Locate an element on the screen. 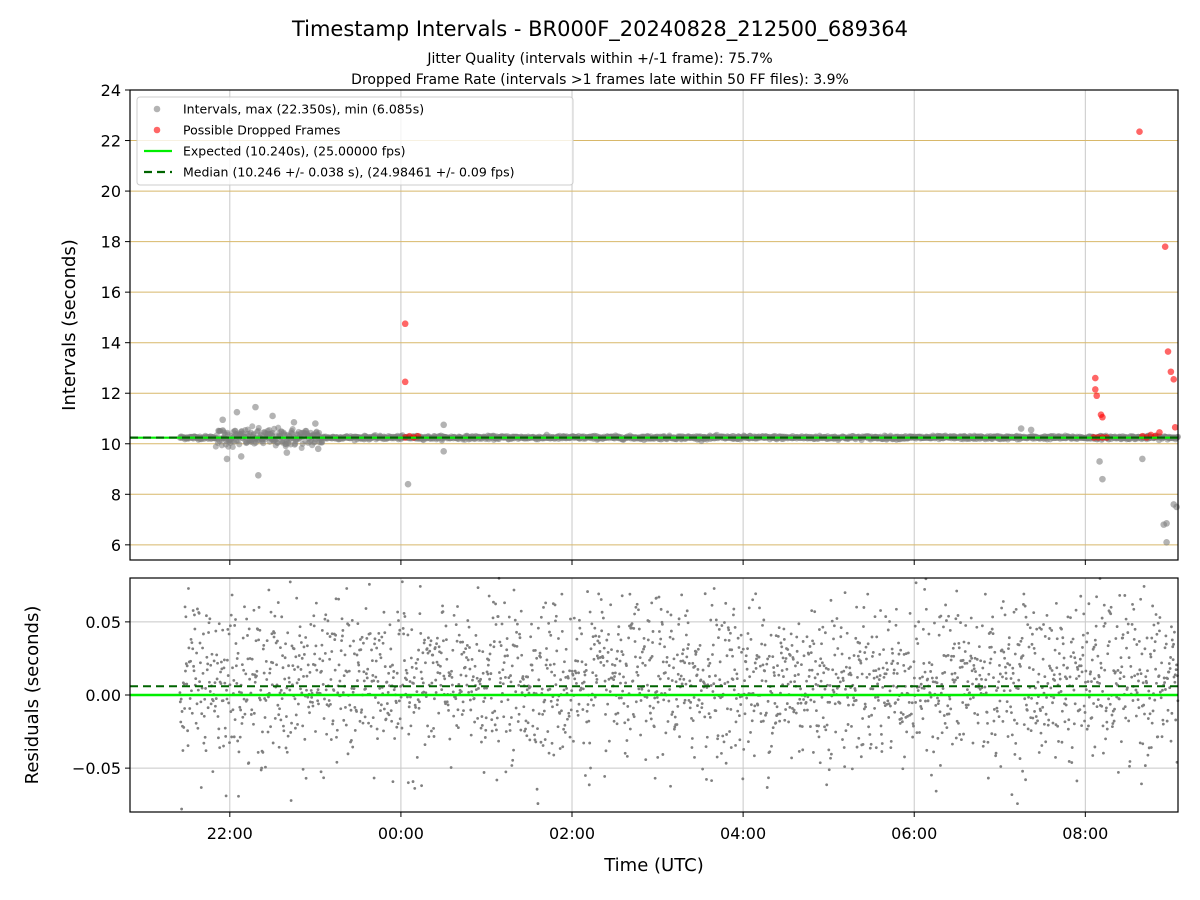 The width and height of the screenshot is (1200, 900). dropped-frame-point is located at coordinates (1139, 131).